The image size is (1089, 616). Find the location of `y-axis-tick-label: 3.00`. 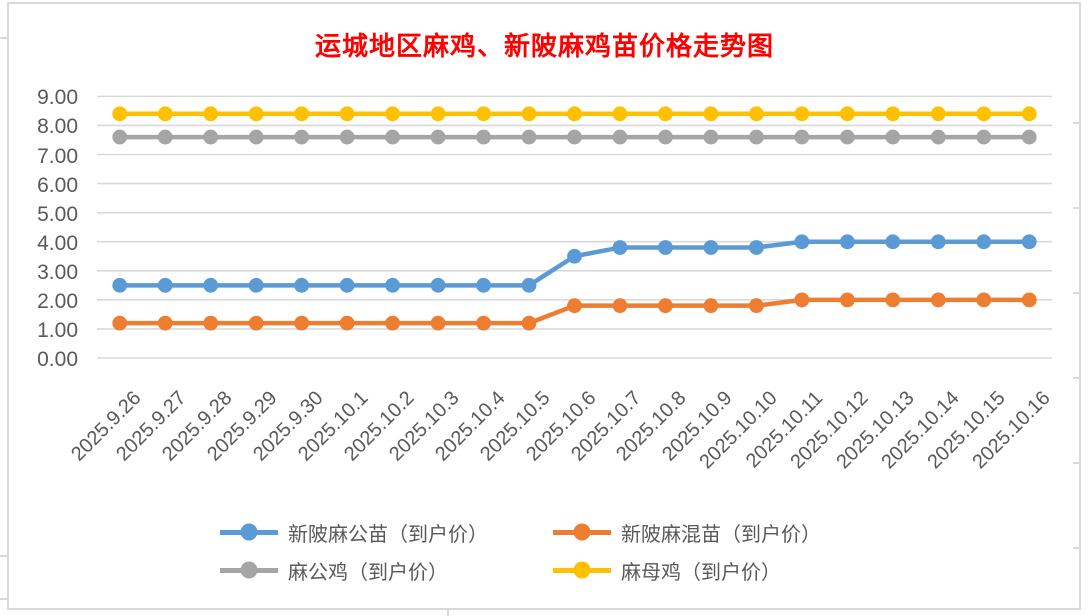

y-axis-tick-label: 3.00 is located at coordinates (57, 272).